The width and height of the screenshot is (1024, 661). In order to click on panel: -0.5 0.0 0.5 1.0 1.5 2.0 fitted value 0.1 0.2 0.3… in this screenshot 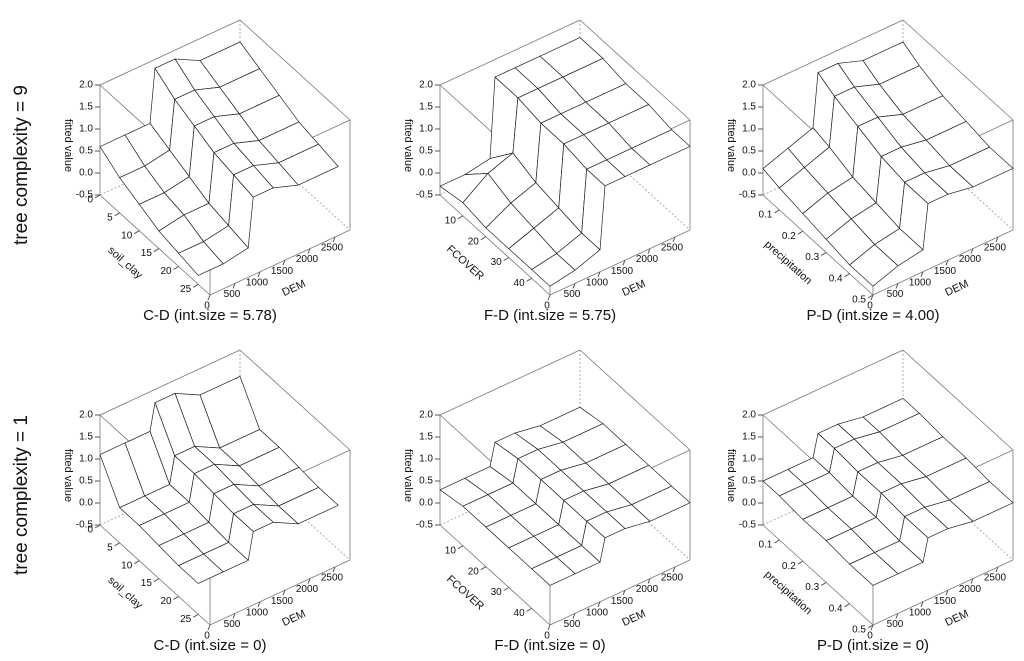, I will do `click(869, 171)`.